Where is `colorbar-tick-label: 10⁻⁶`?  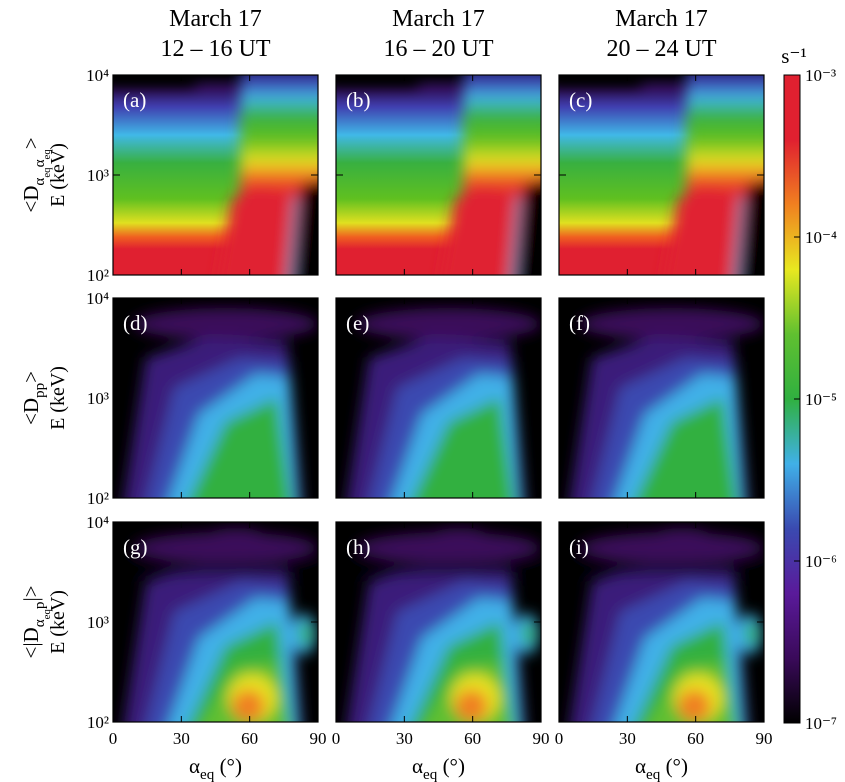 colorbar-tick-label: 10⁻⁶ is located at coordinates (821, 561).